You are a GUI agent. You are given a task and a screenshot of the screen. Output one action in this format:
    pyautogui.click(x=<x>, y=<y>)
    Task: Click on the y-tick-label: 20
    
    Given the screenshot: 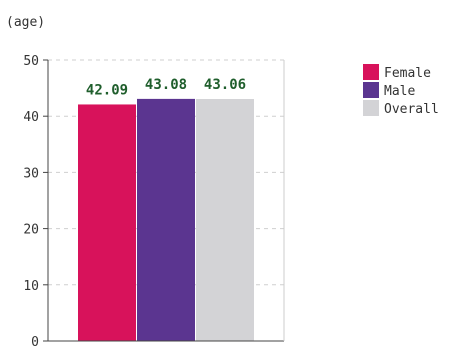 What is the action you would take?
    pyautogui.click(x=31, y=230)
    